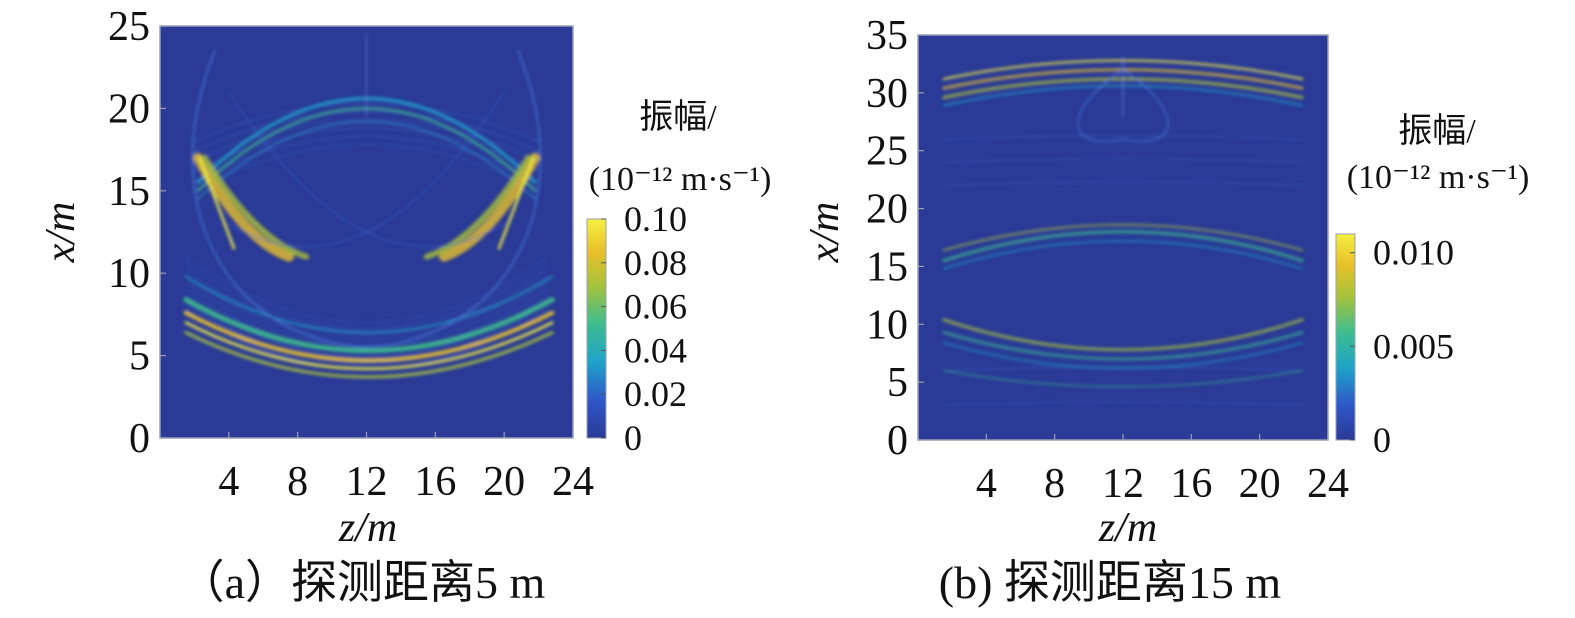 This screenshot has height=618, width=1575. What do you see at coordinates (897, 441) in the screenshot?
I see `panel-b-ytick-label: 0` at bounding box center [897, 441].